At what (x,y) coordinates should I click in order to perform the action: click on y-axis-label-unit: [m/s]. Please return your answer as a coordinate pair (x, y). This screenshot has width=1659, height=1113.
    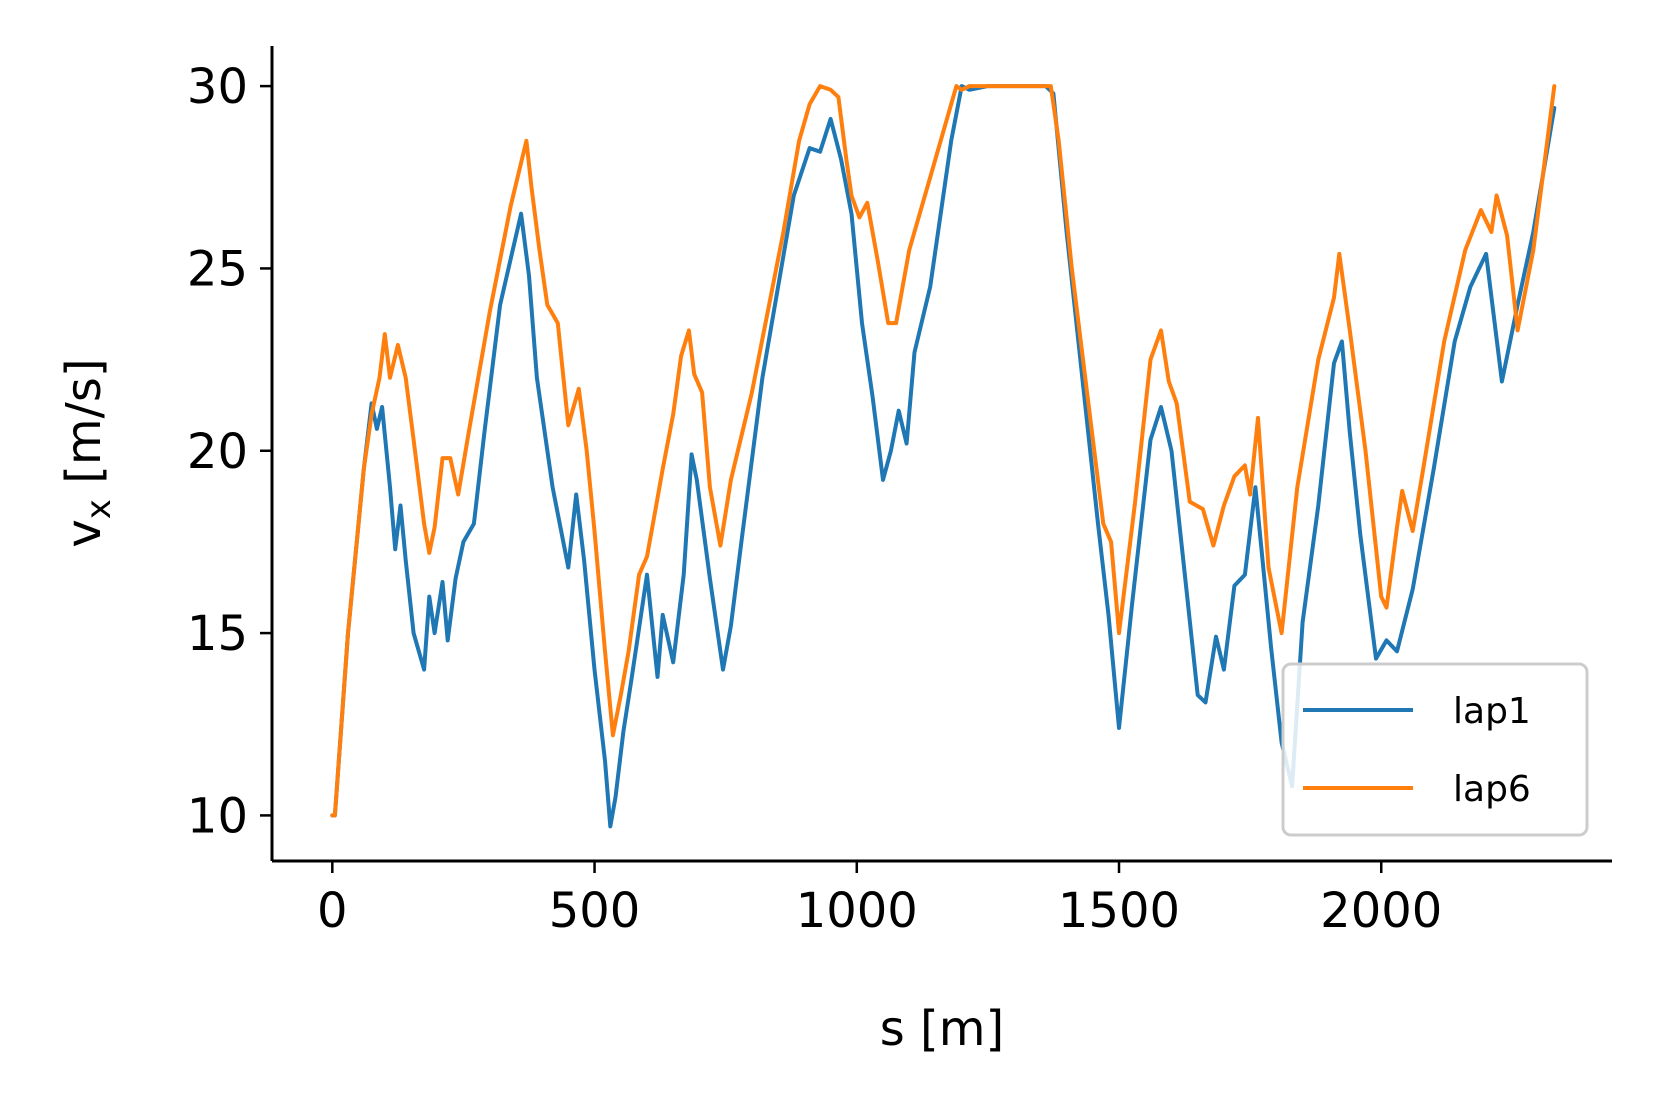
    Looking at the image, I should click on (84, 428).